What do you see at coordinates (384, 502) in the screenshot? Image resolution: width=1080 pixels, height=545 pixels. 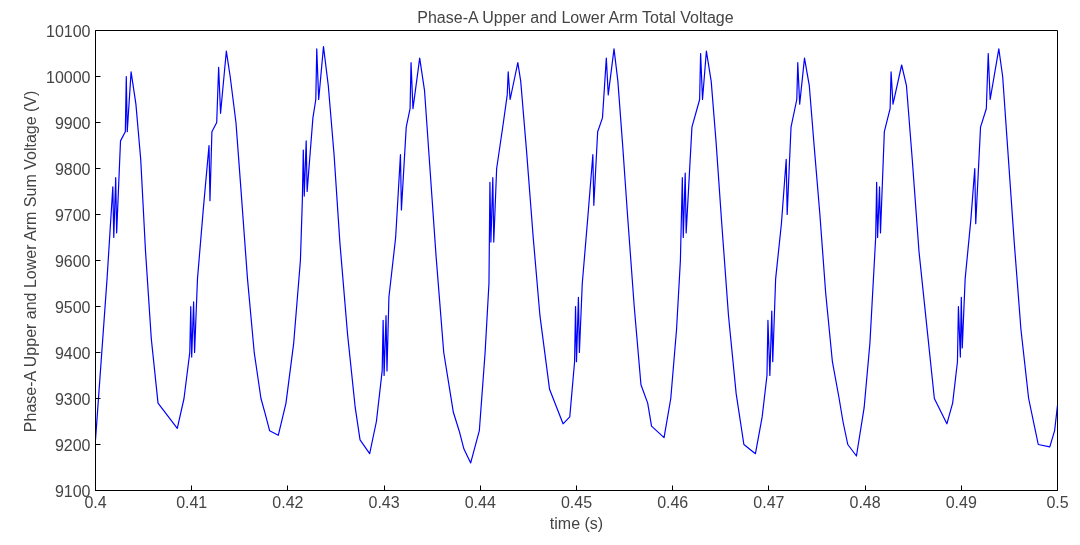 I see `x-tick-label: 0.43` at bounding box center [384, 502].